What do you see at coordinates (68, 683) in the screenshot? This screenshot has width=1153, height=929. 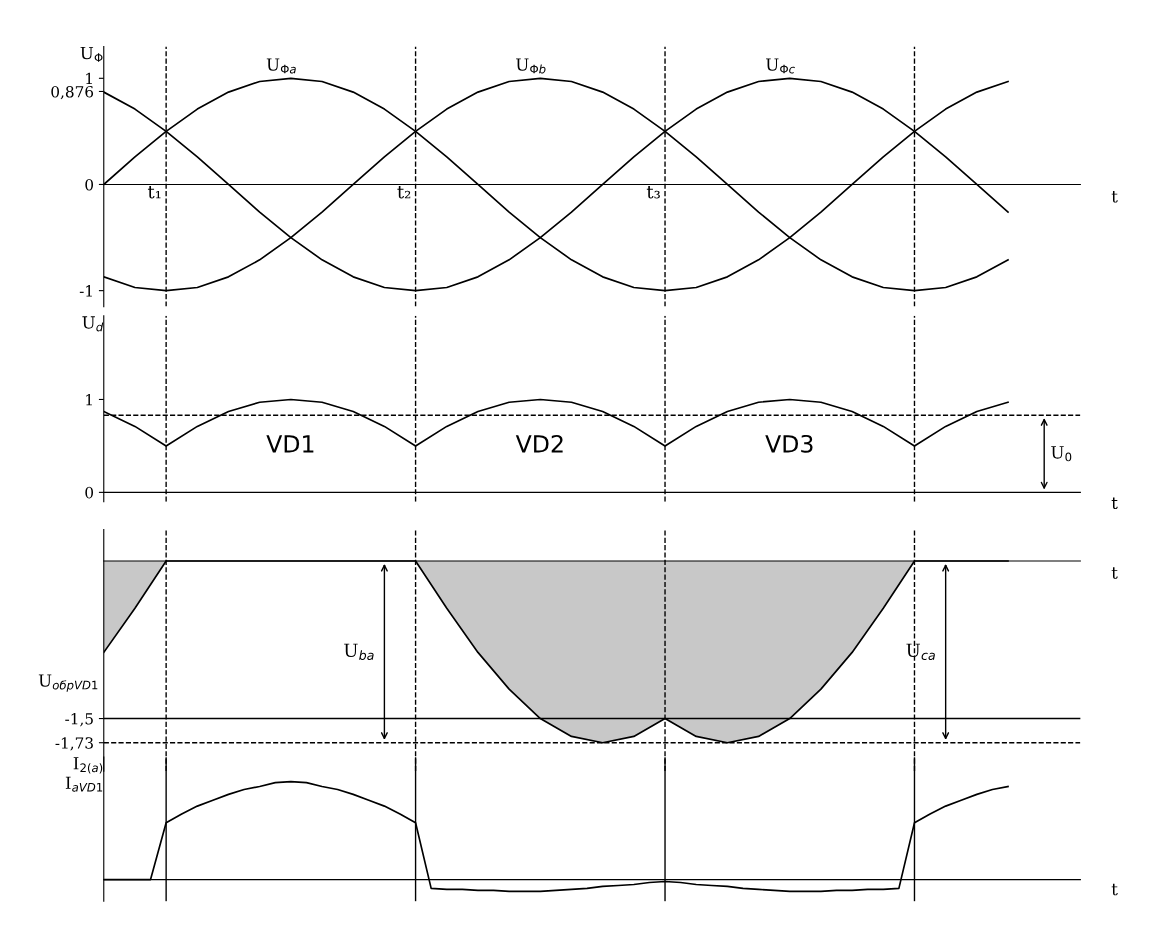 I see `y-axis-title: U$_{обрVD1}$` at bounding box center [68, 683].